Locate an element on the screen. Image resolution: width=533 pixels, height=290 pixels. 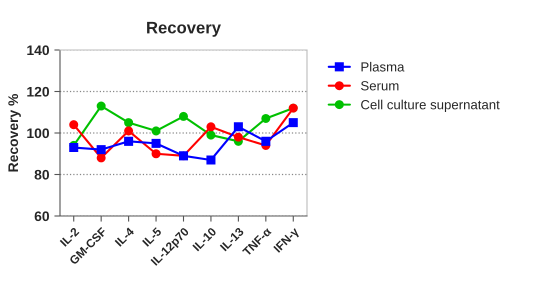
y-tick-label: 100 is located at coordinates (38, 133).